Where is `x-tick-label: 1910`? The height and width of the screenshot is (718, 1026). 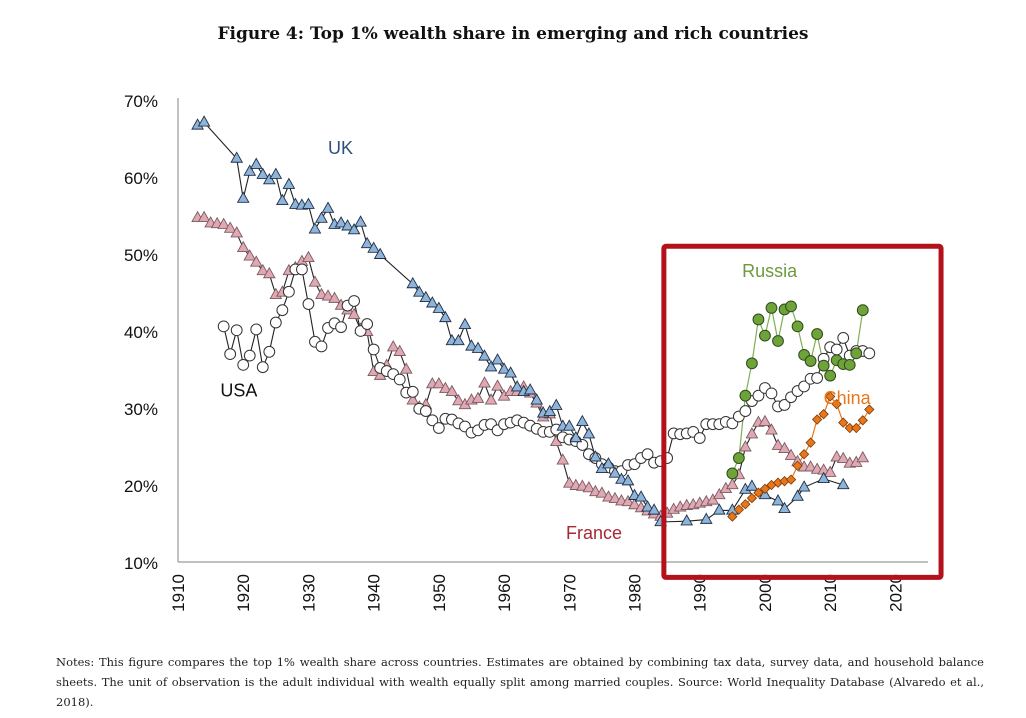
x-tick-label: 1910 is located at coordinates (178, 593).